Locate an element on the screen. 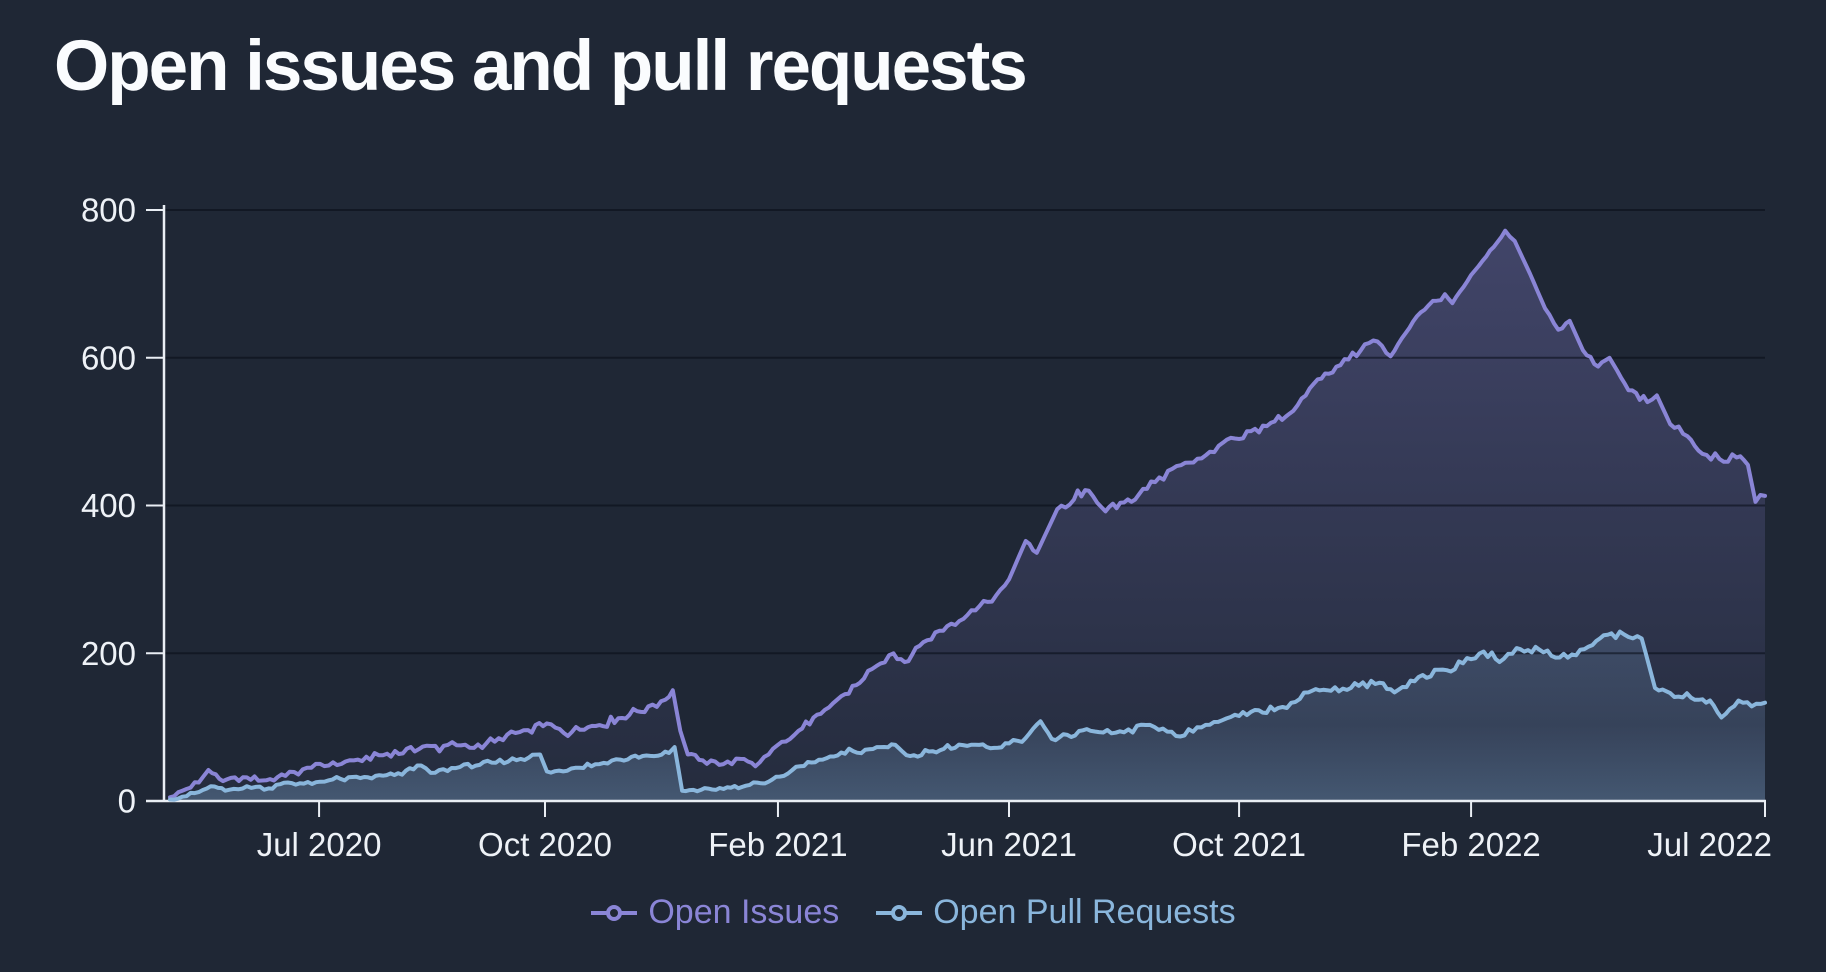 Image resolution: width=1826 pixels, height=972 pixels. chart-legend: Open Issues Open Pull Requests is located at coordinates (913, 912).